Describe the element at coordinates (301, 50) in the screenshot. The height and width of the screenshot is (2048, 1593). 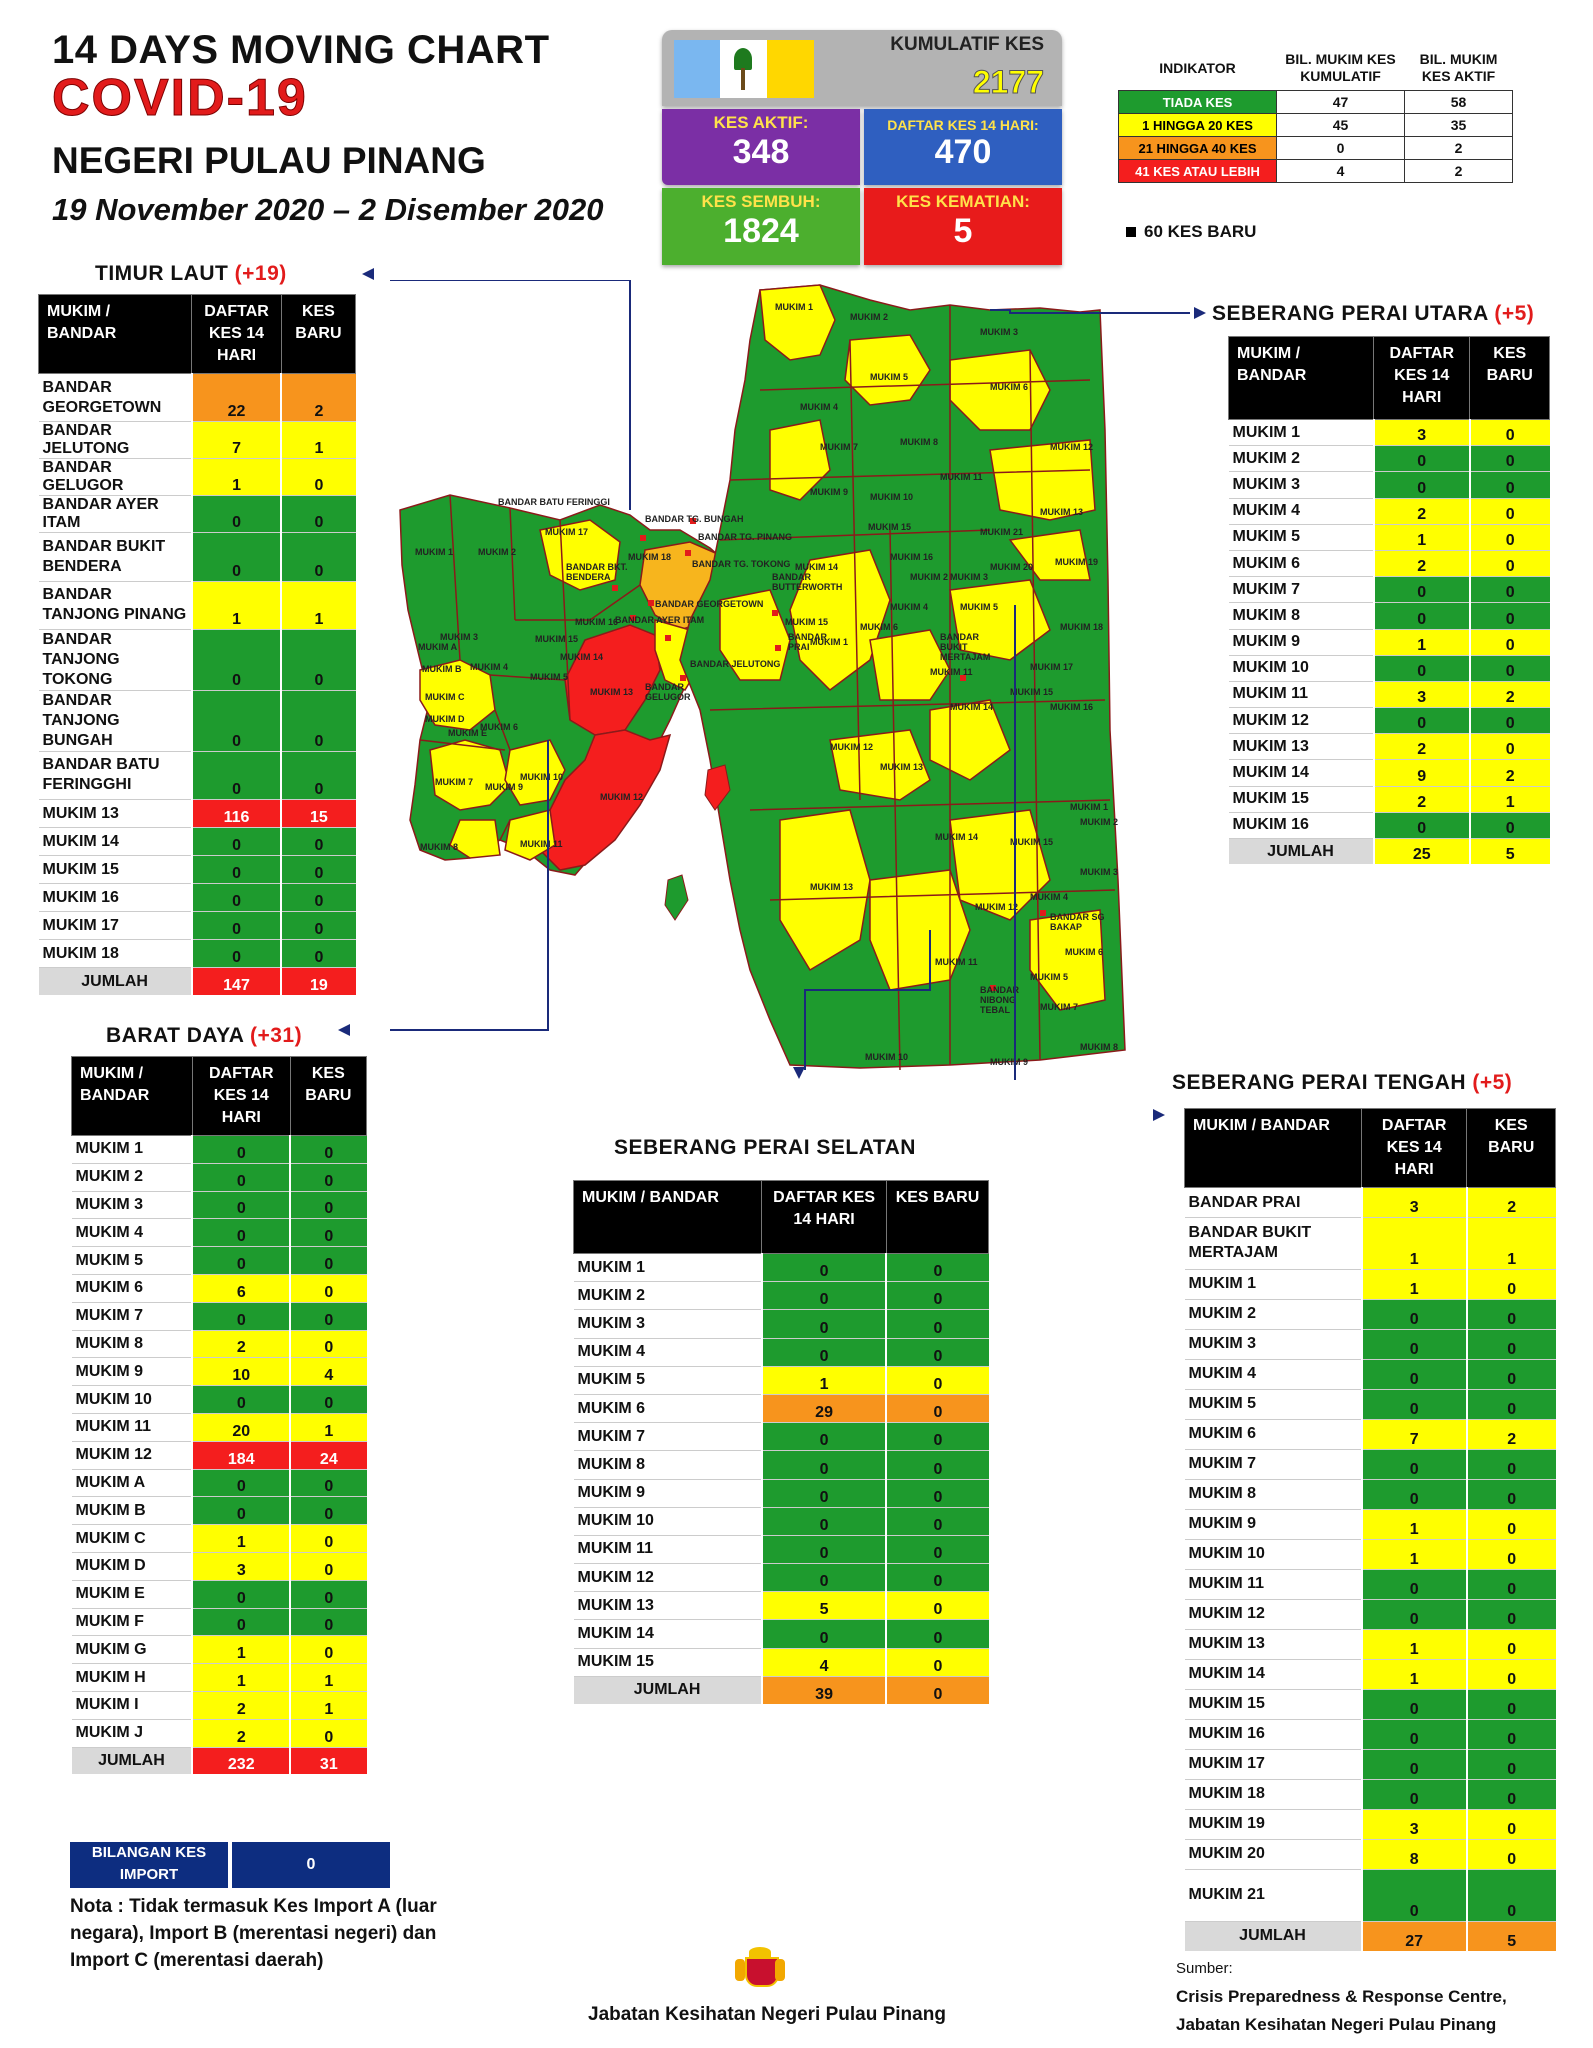
I see `chart-title: 14 DAYS MOVING CHART` at that location.